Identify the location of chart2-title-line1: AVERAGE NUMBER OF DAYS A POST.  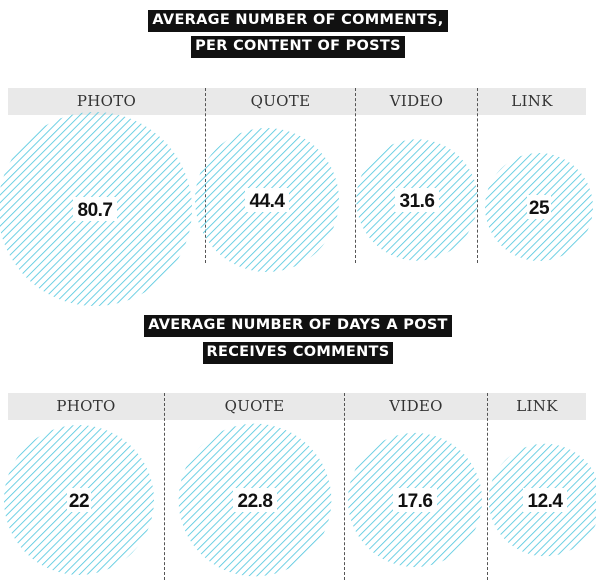
(298, 326).